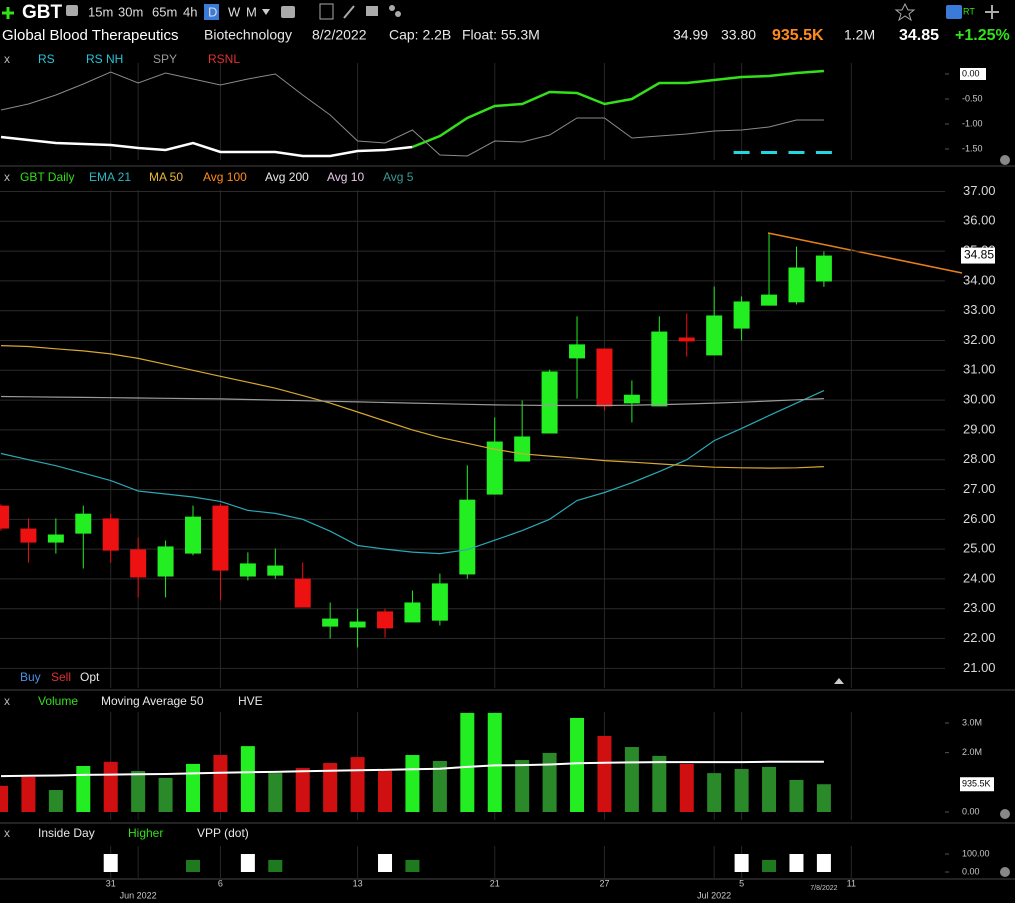 The width and height of the screenshot is (1015, 903). What do you see at coordinates (46, 59) in the screenshot?
I see `legend-entry: RS` at bounding box center [46, 59].